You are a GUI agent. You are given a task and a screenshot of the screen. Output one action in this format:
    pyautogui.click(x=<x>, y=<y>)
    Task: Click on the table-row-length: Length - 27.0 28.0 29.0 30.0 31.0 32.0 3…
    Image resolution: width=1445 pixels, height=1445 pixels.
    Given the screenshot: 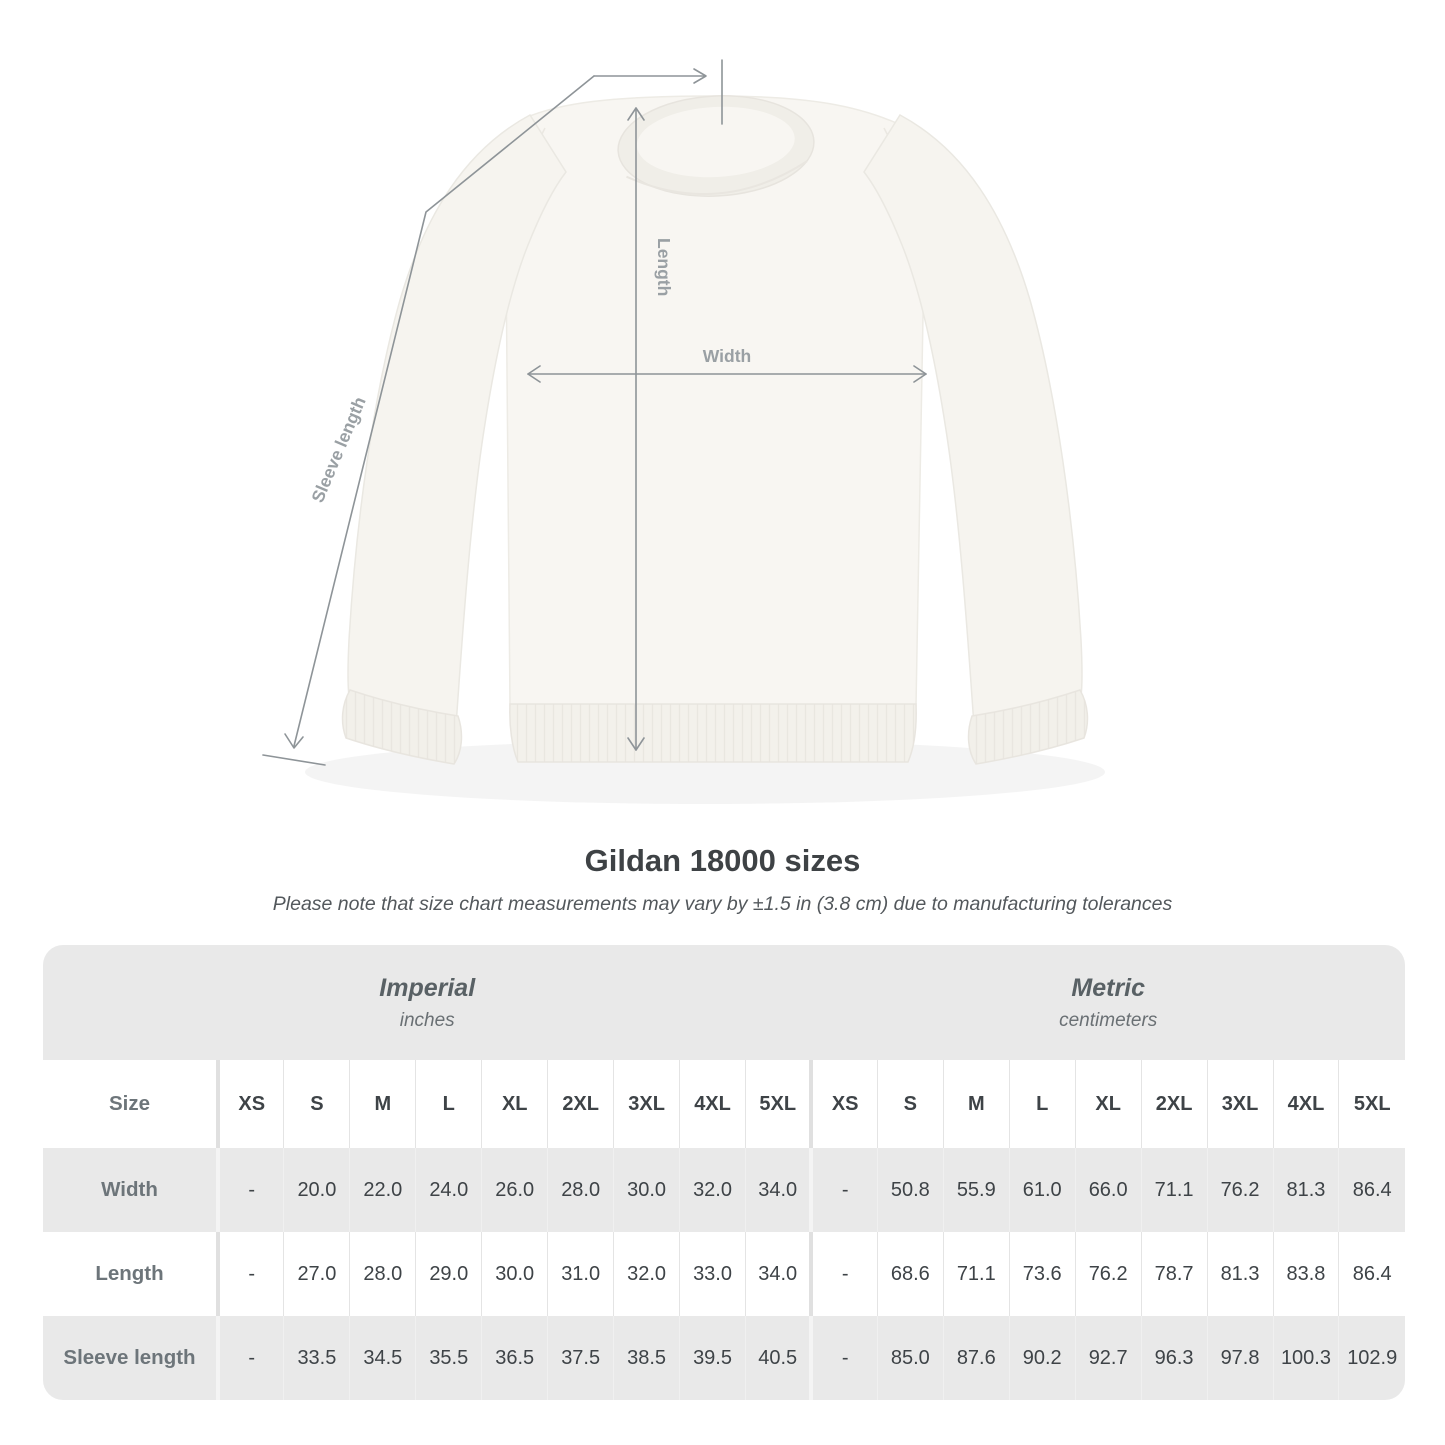 What is the action you would take?
    pyautogui.click(x=724, y=1274)
    